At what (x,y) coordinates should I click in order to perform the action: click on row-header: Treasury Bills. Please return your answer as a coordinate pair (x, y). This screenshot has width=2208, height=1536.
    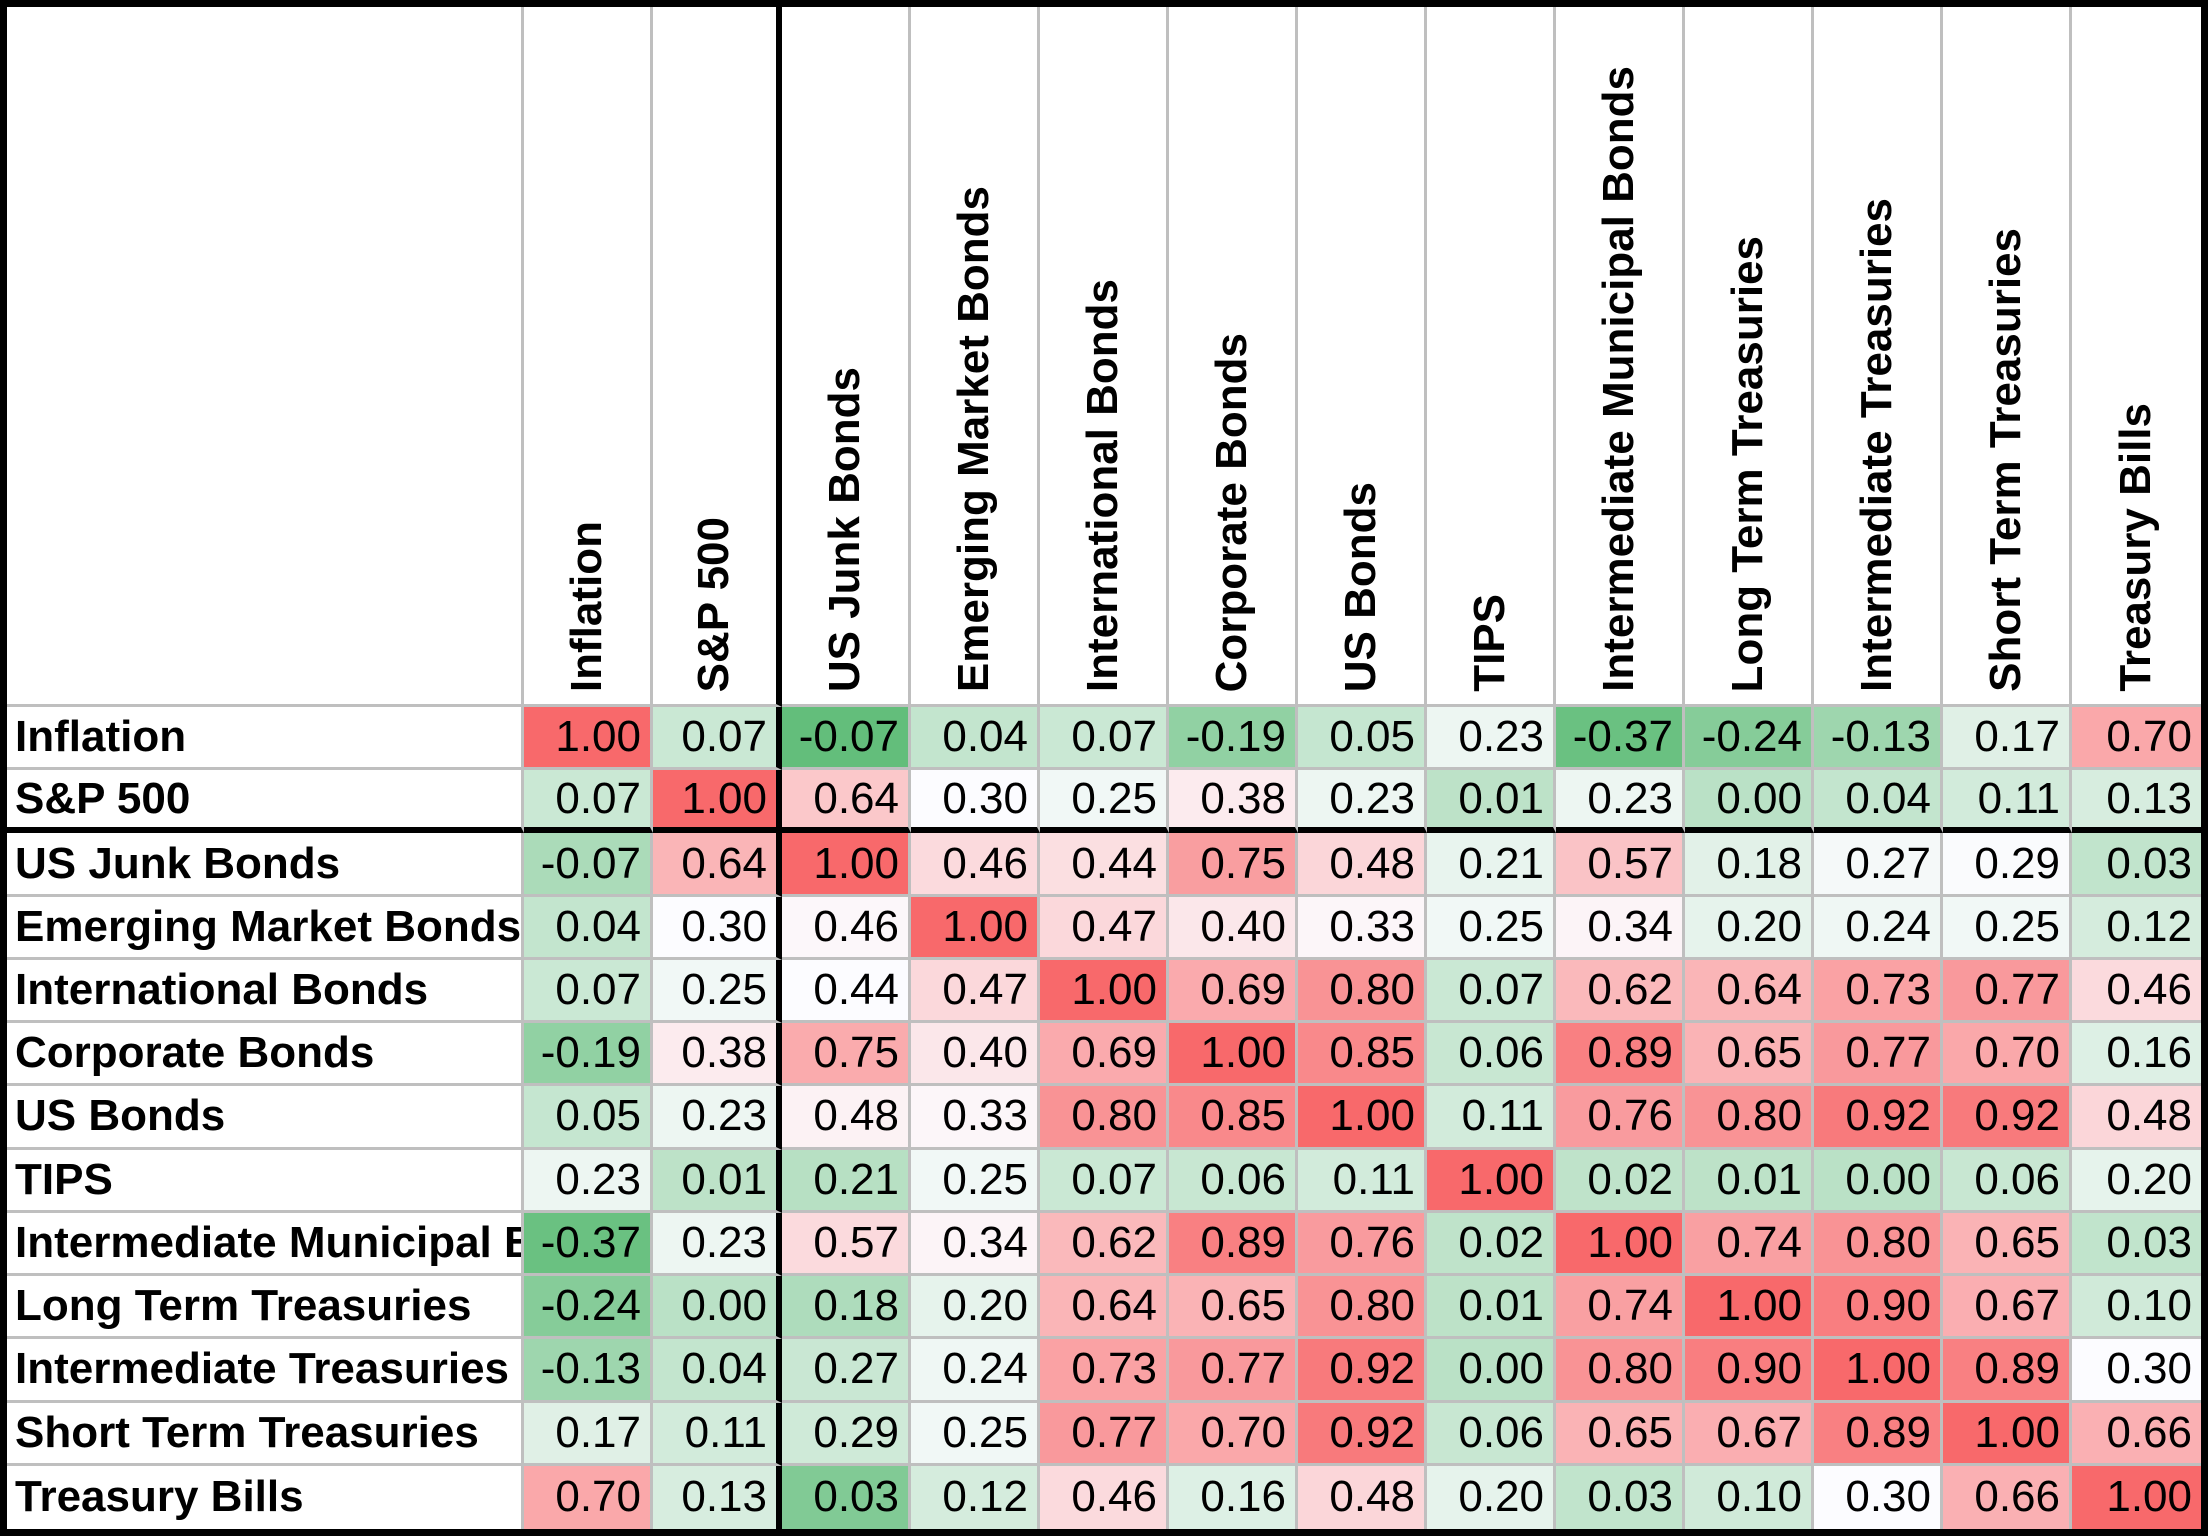
    Looking at the image, I should click on (265, 1497).